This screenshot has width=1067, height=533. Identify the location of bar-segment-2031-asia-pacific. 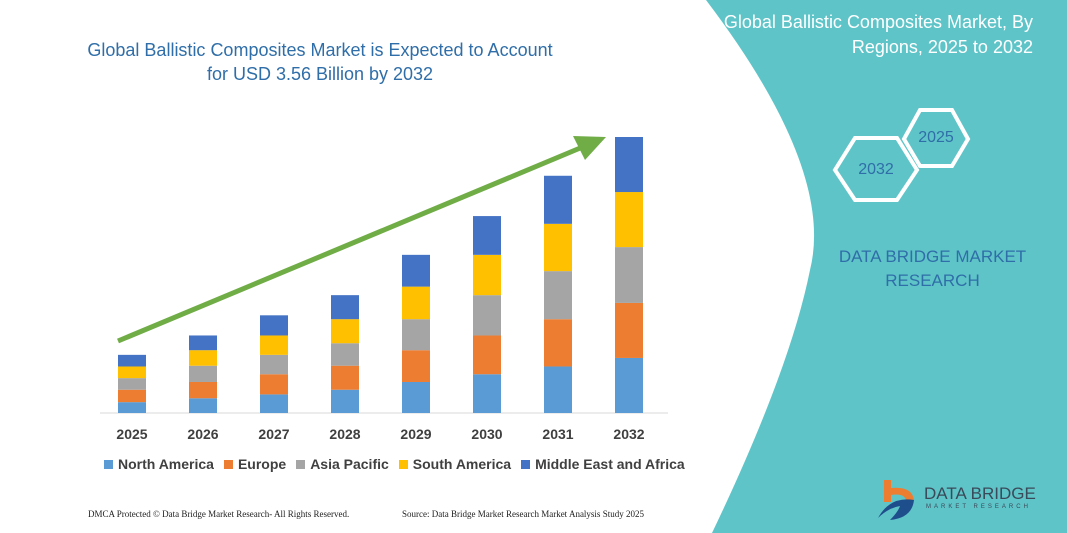
(558, 295).